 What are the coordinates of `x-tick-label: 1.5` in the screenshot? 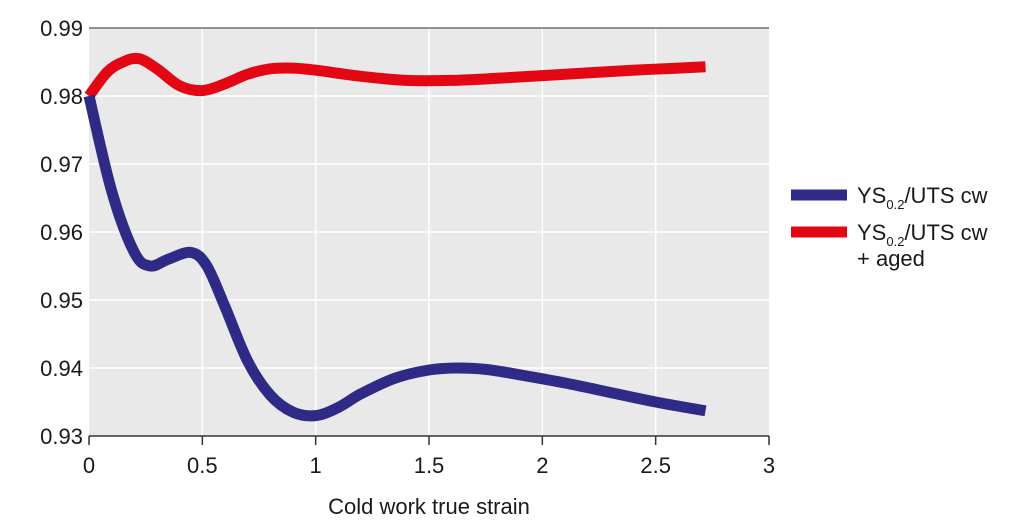 It's located at (429, 465).